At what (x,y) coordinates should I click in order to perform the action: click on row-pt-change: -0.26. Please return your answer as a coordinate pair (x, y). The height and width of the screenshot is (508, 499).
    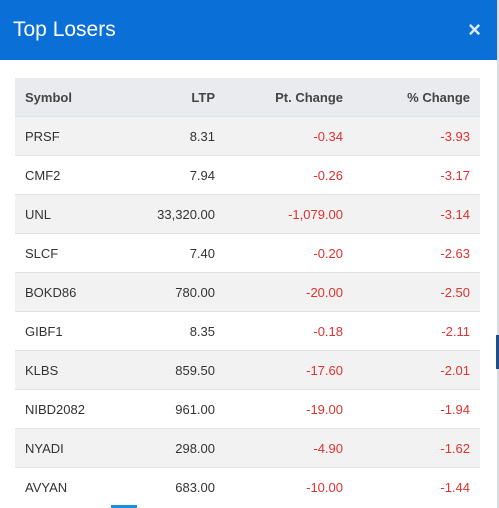
    Looking at the image, I should click on (289, 175).